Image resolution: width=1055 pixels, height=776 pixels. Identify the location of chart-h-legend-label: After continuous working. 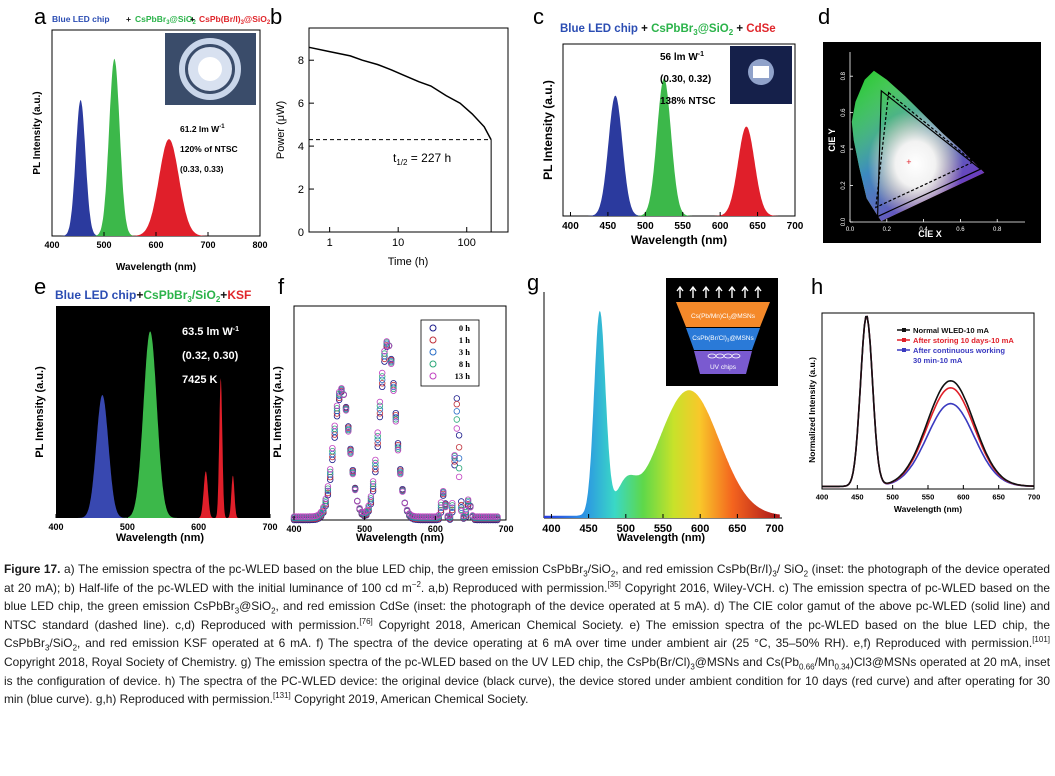
(959, 350).